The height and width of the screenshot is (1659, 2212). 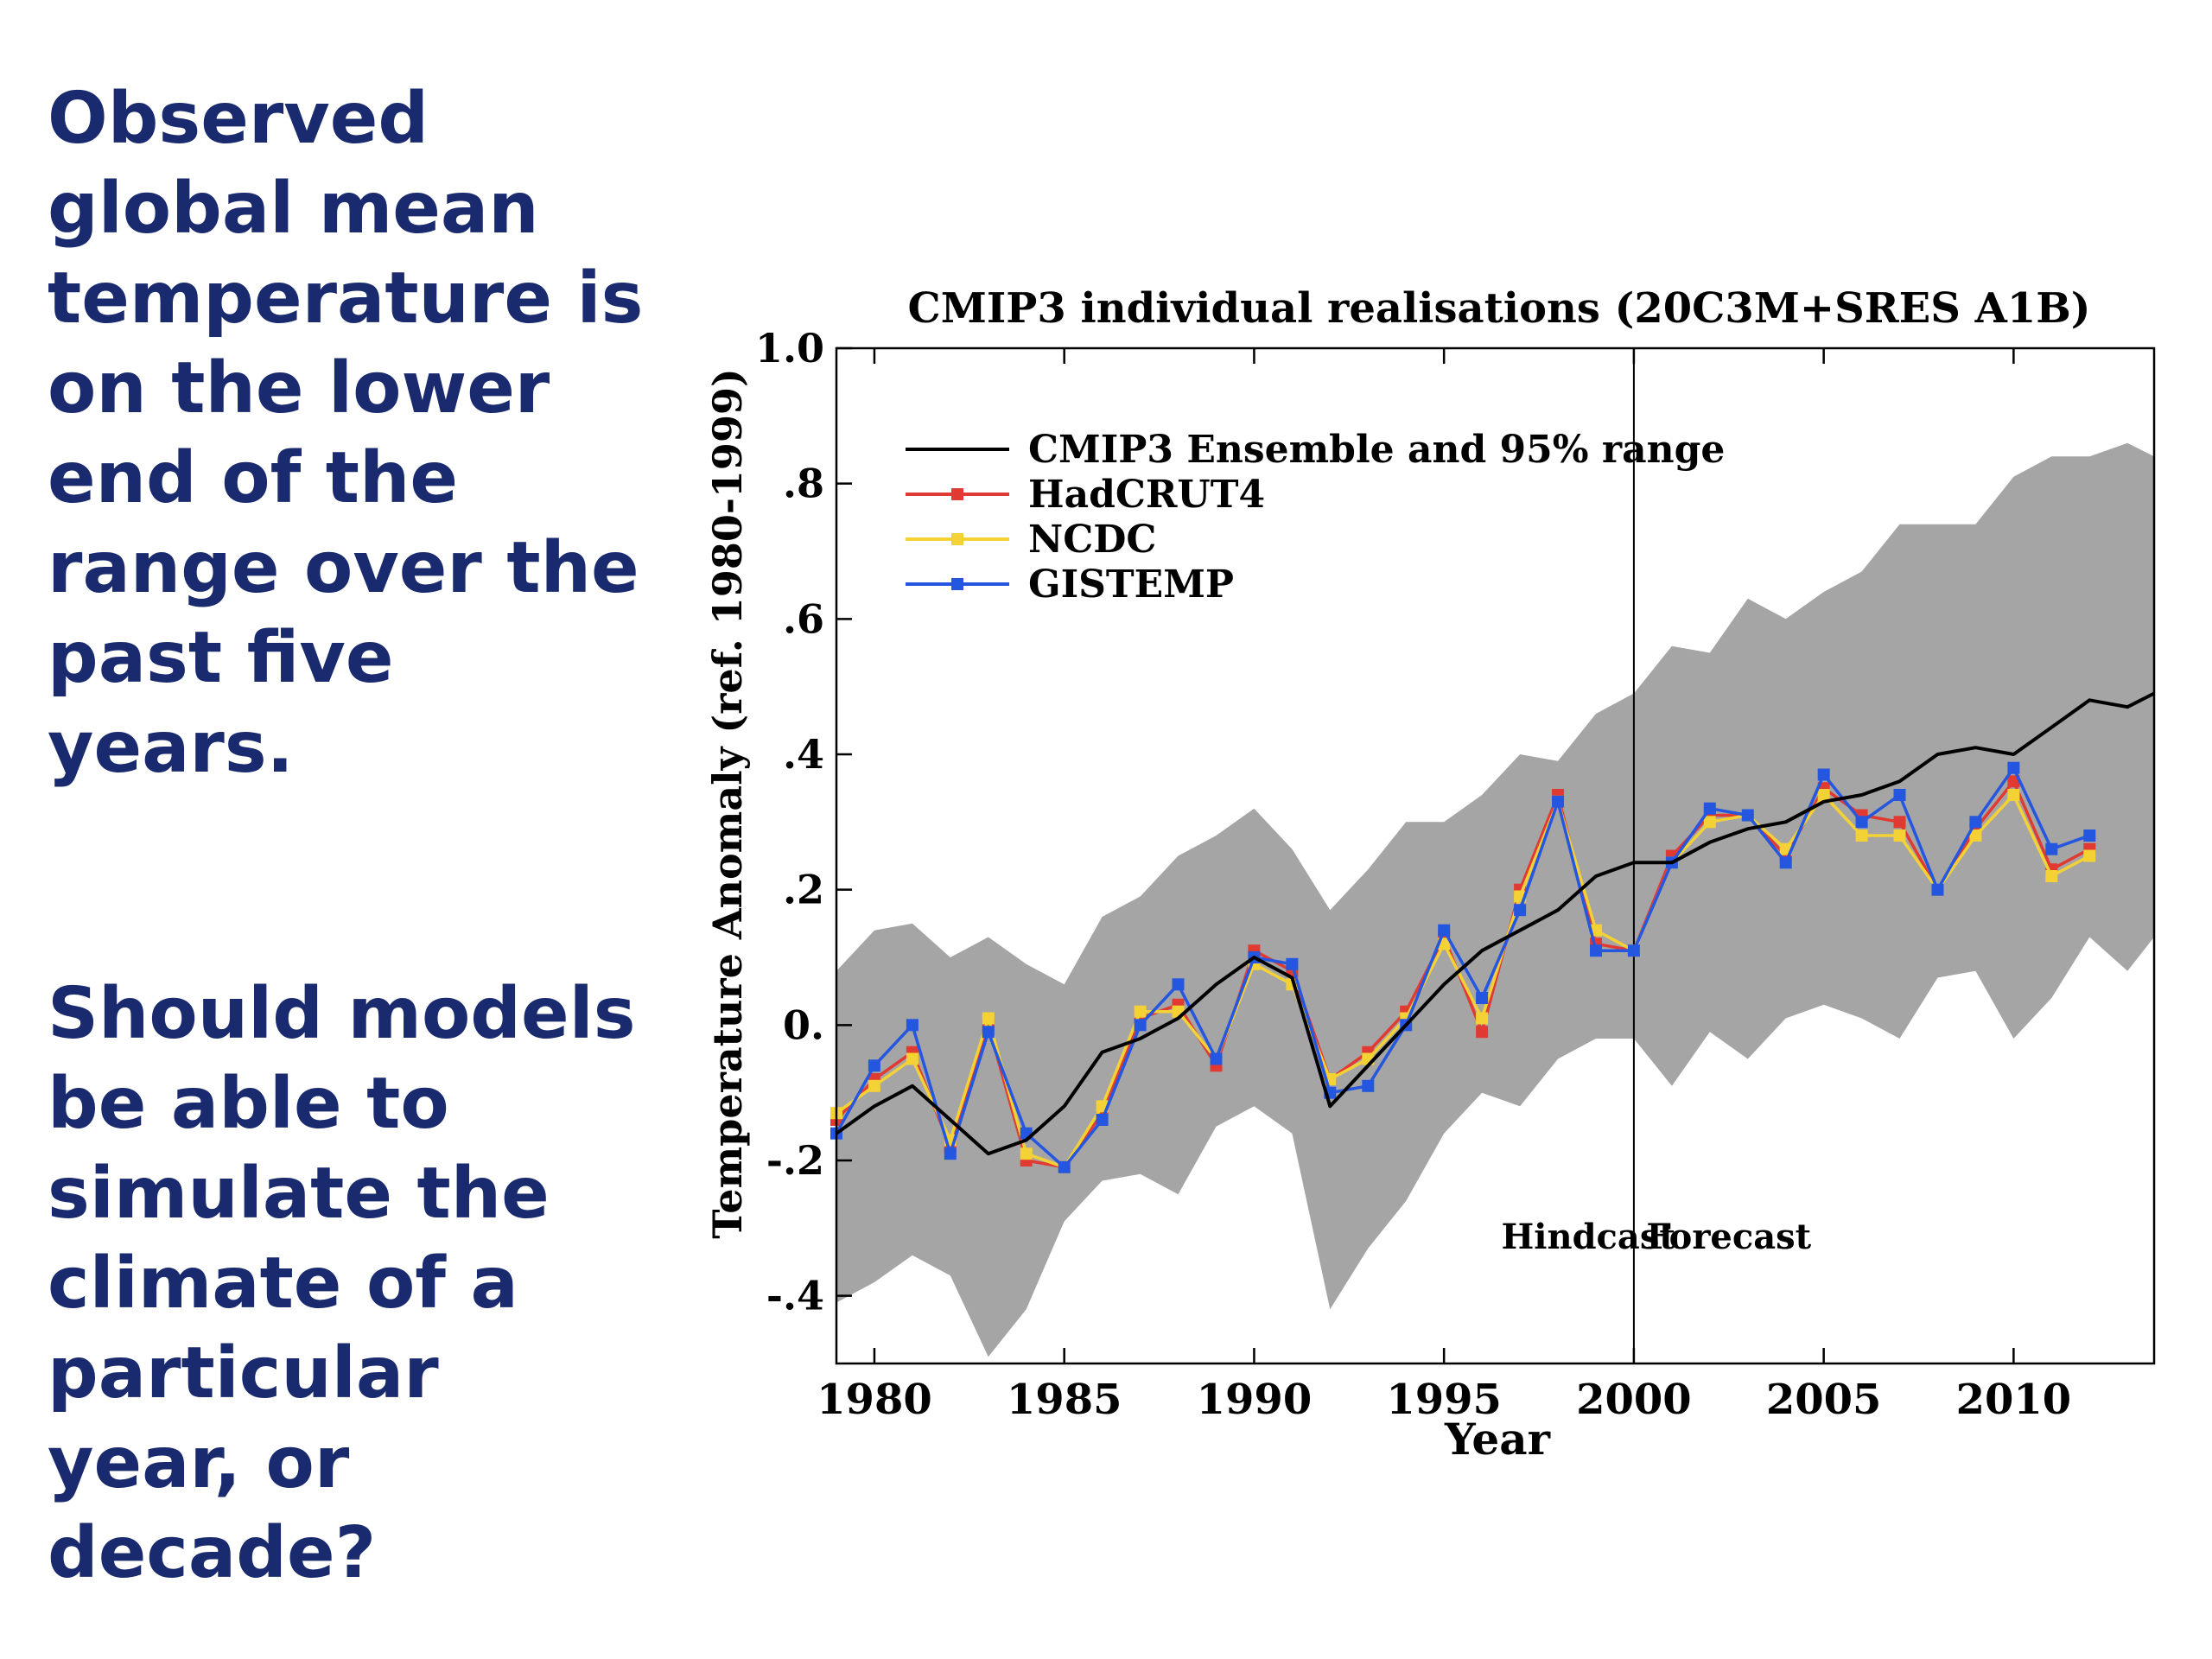 I want to click on text-line: past five, so click(x=221, y=658).